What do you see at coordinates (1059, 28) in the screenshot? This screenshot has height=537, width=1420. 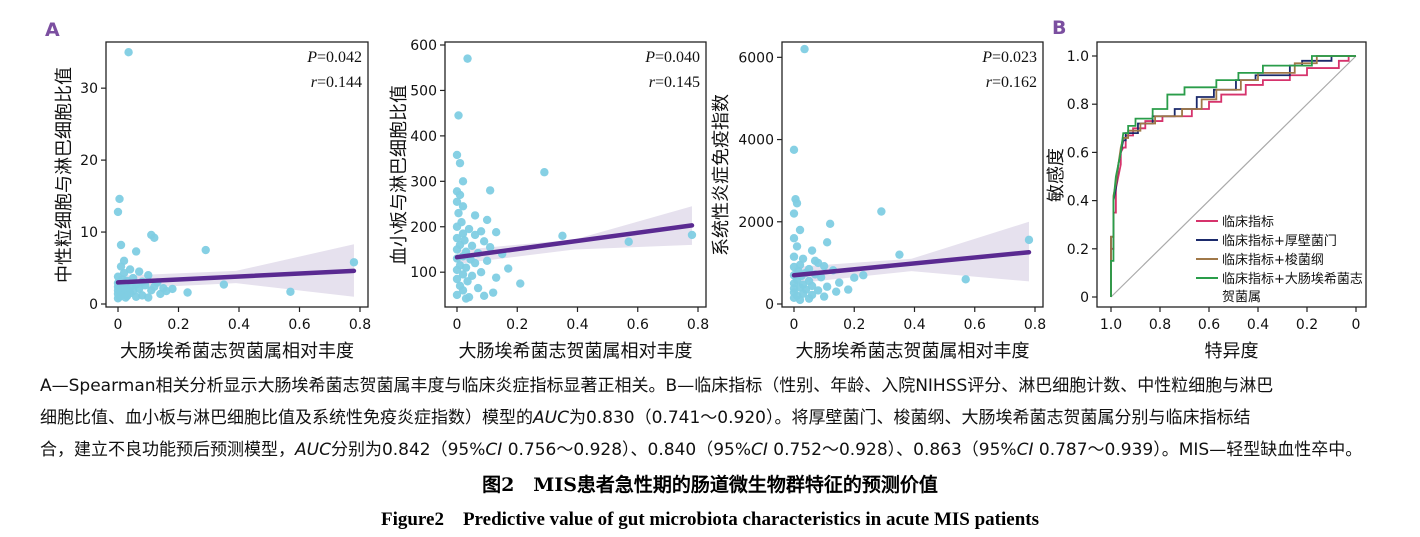 I see `panel-label-b: B` at bounding box center [1059, 28].